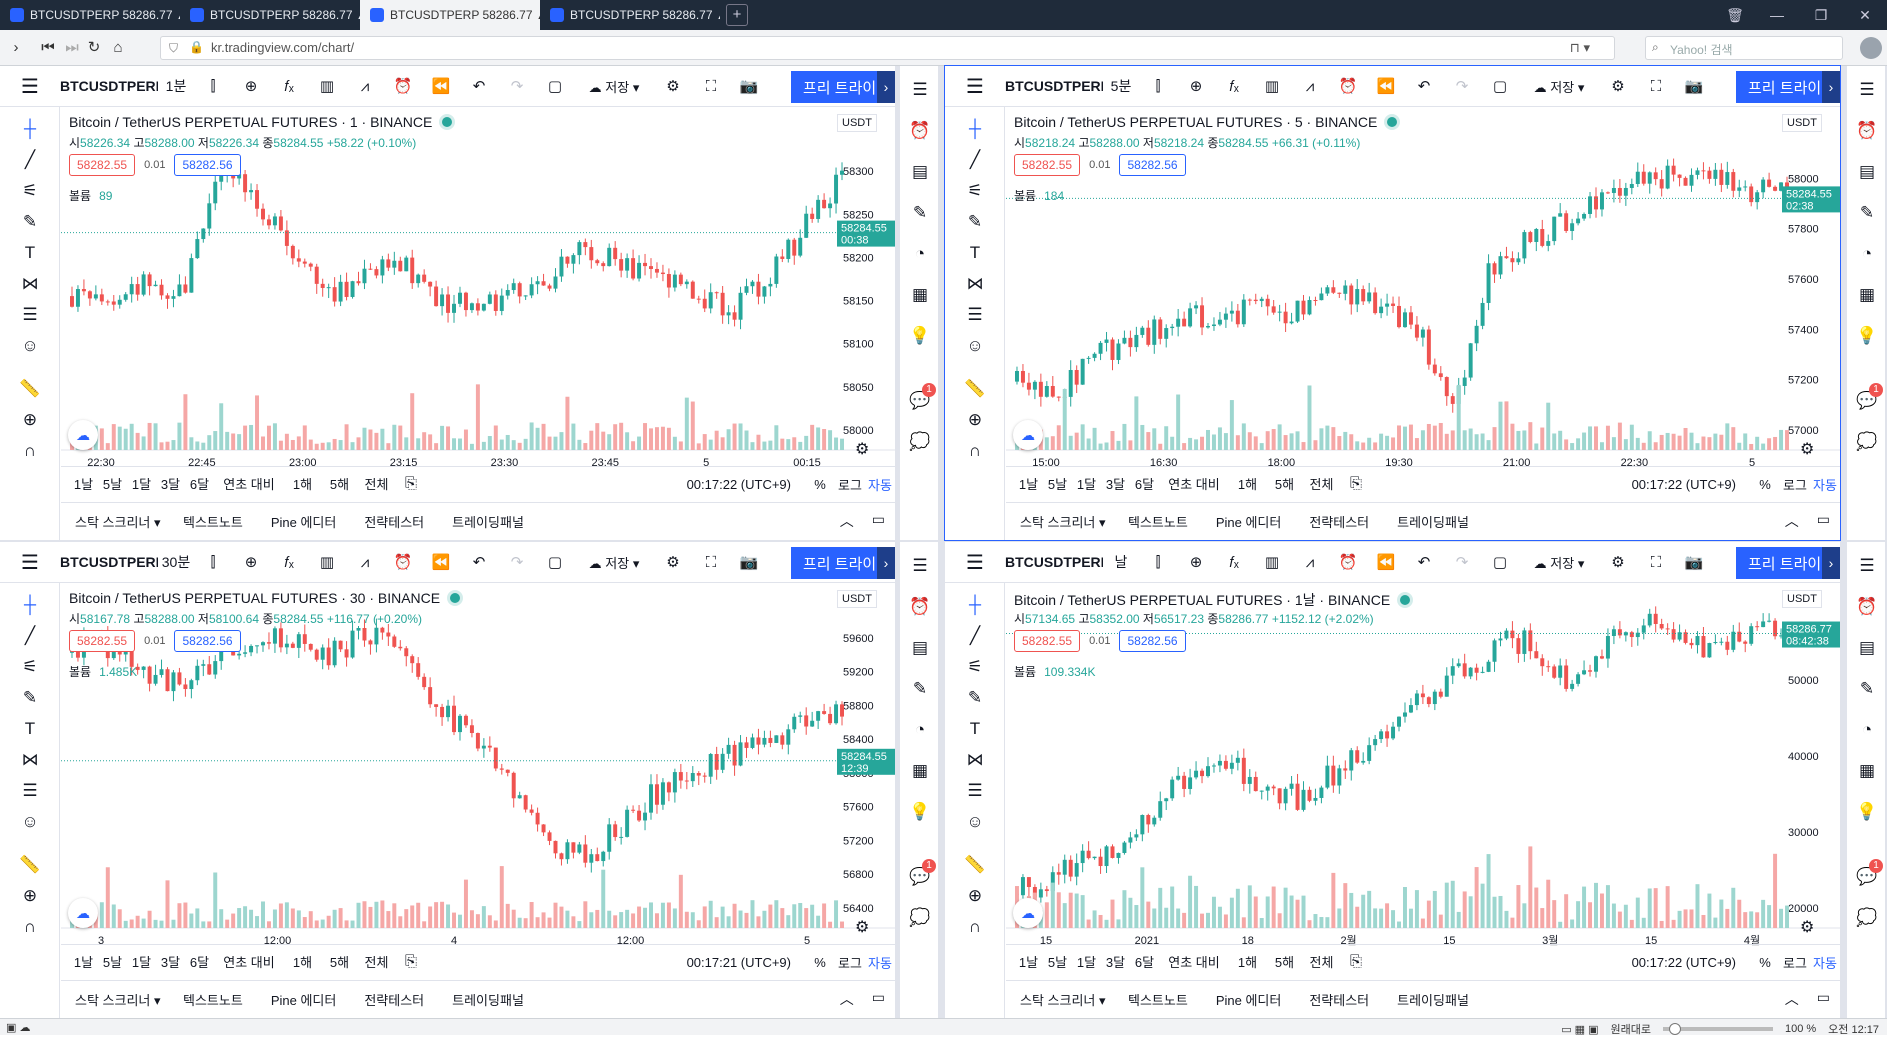 Image resolution: width=1887 pixels, height=1037 pixels. I want to click on pattern-icon: ⋈, so click(975, 283).